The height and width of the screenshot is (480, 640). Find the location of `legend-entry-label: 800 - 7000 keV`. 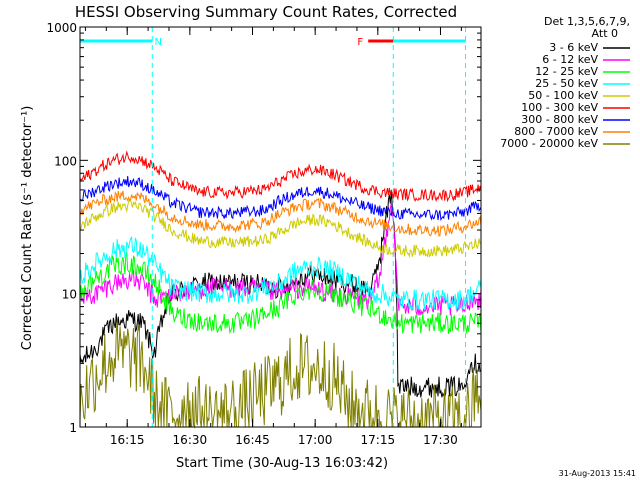

legend-entry-label: 800 - 7000 keV is located at coordinates (556, 131).